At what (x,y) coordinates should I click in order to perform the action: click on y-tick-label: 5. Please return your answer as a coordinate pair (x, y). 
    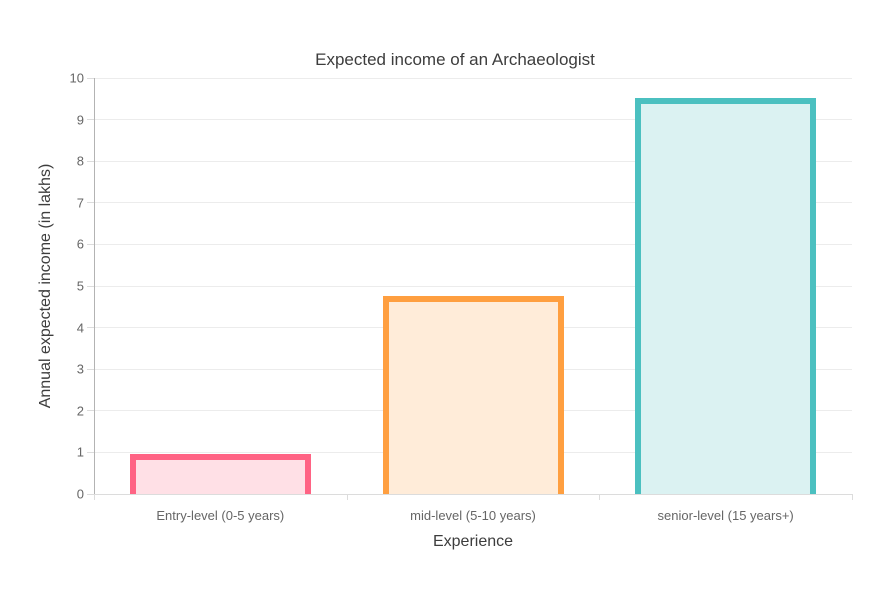
    Looking at the image, I should click on (80, 286).